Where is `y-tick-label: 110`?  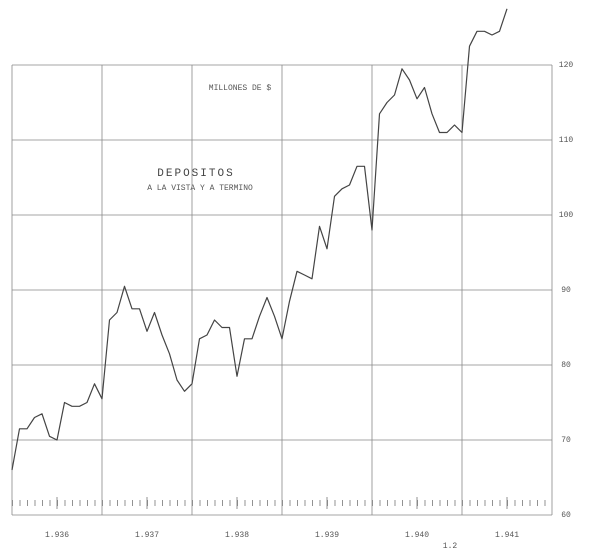
y-tick-label: 110 is located at coordinates (566, 140).